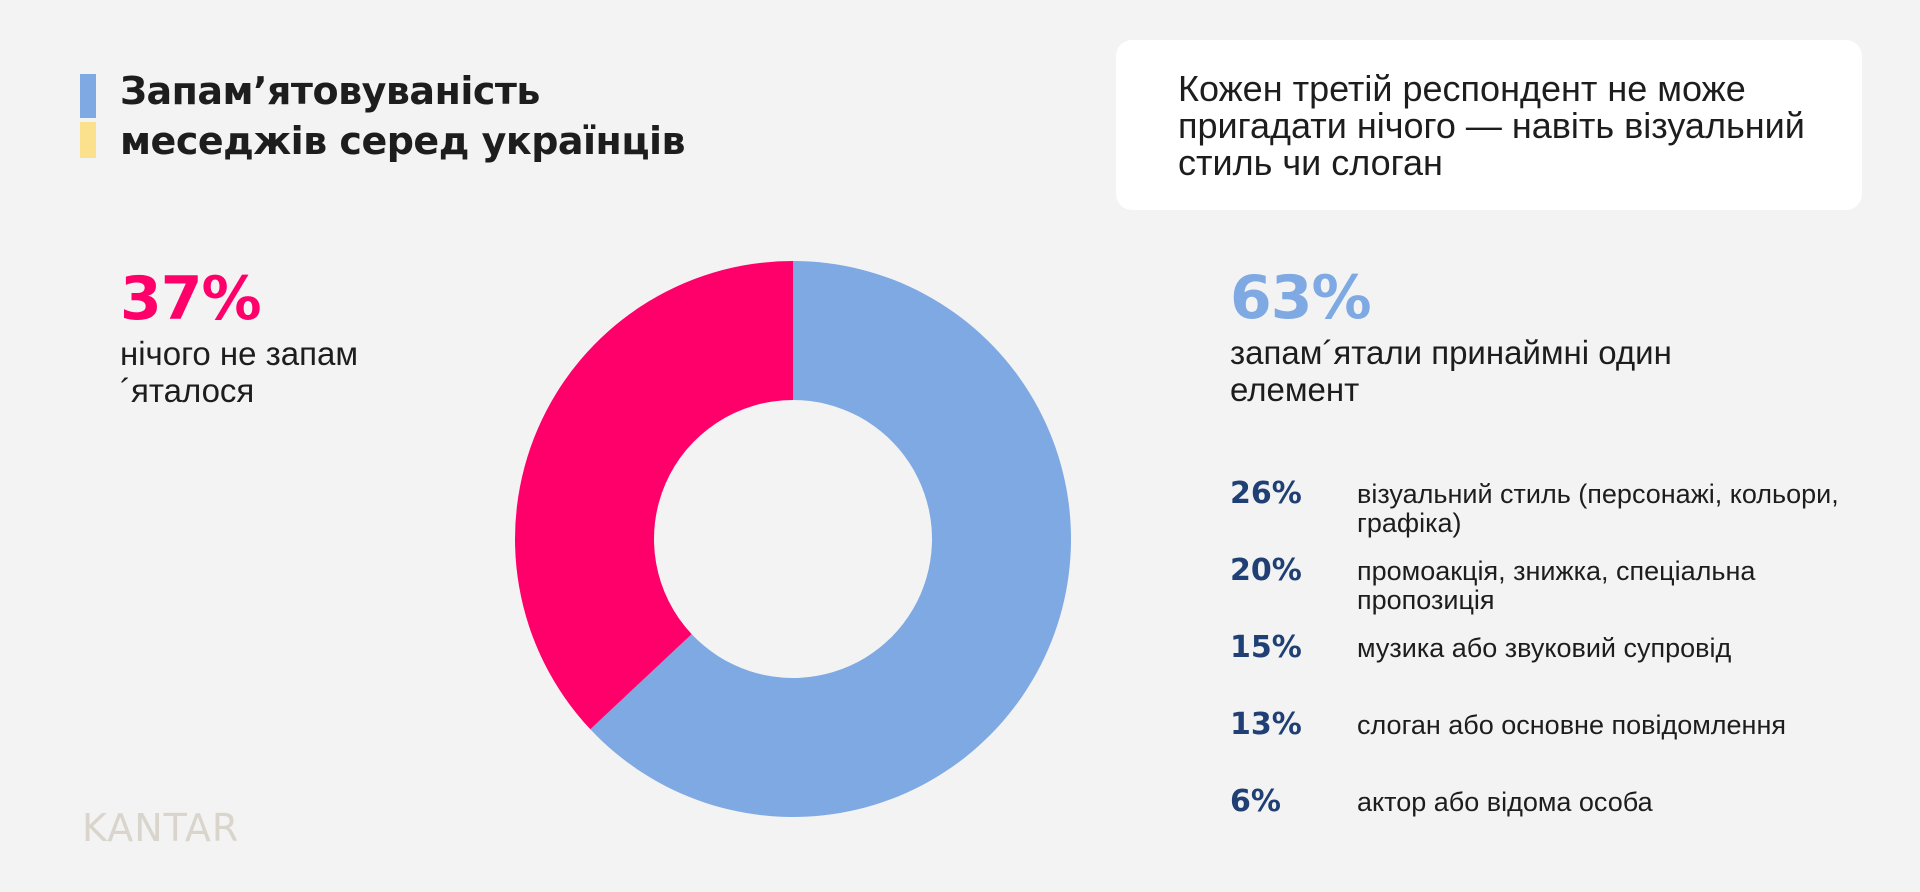 Image resolution: width=1920 pixels, height=892 pixels. I want to click on remembered-stat: 63% запам´ятали принаймні один елемент, so click(1470, 336).